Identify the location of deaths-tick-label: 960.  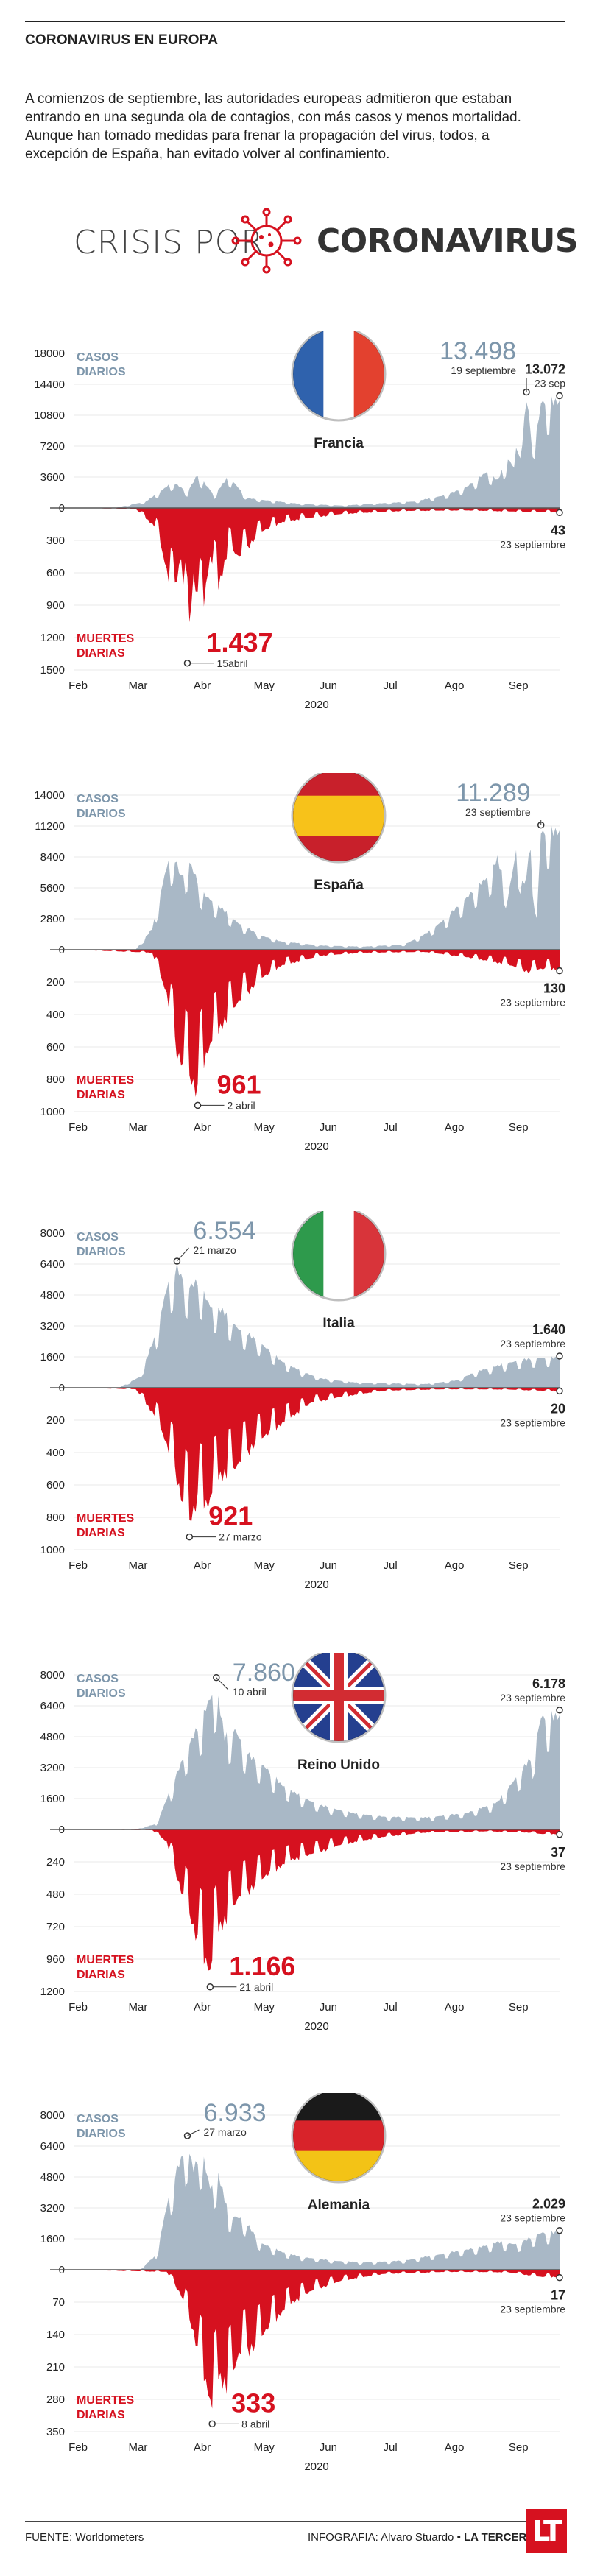
(55, 1959).